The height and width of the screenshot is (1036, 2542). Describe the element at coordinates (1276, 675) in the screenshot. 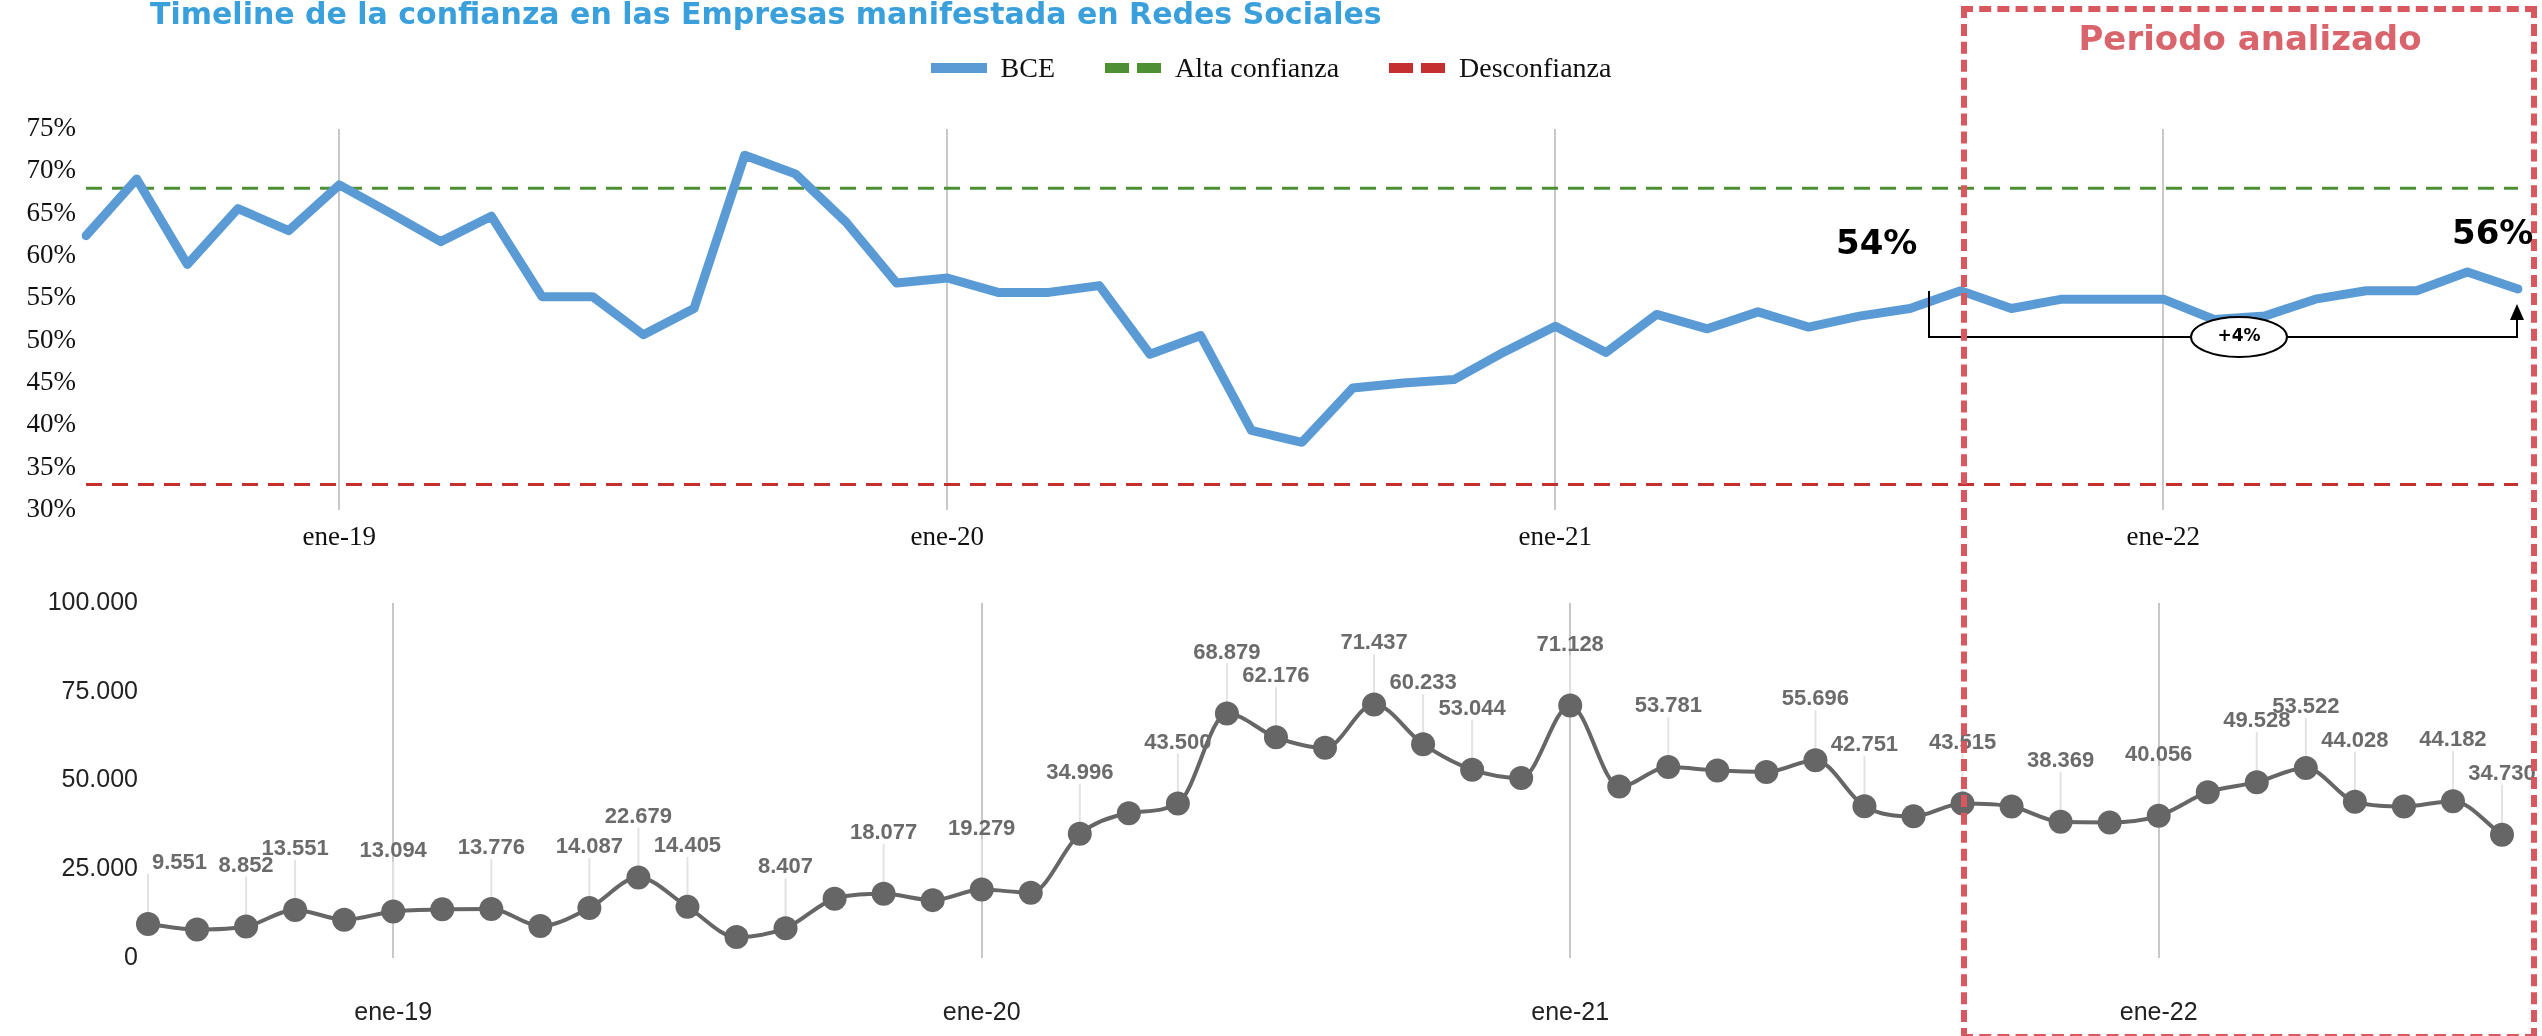

I see `data-label: 62.176` at that location.